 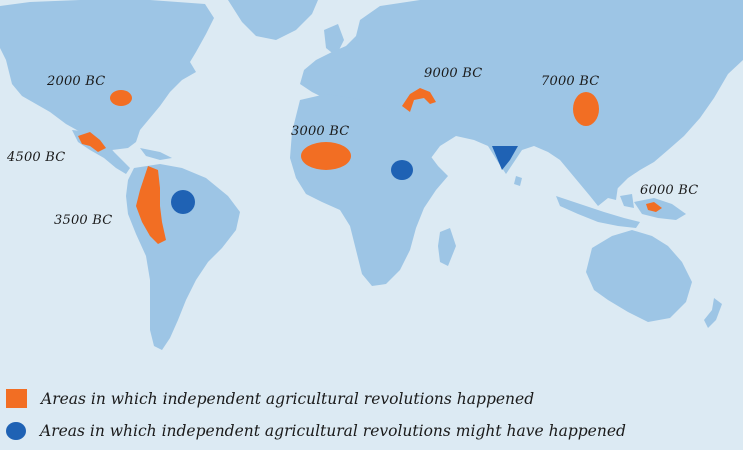 What do you see at coordinates (107, 75) in the screenshot?
I see `north-america-landmass` at bounding box center [107, 75].